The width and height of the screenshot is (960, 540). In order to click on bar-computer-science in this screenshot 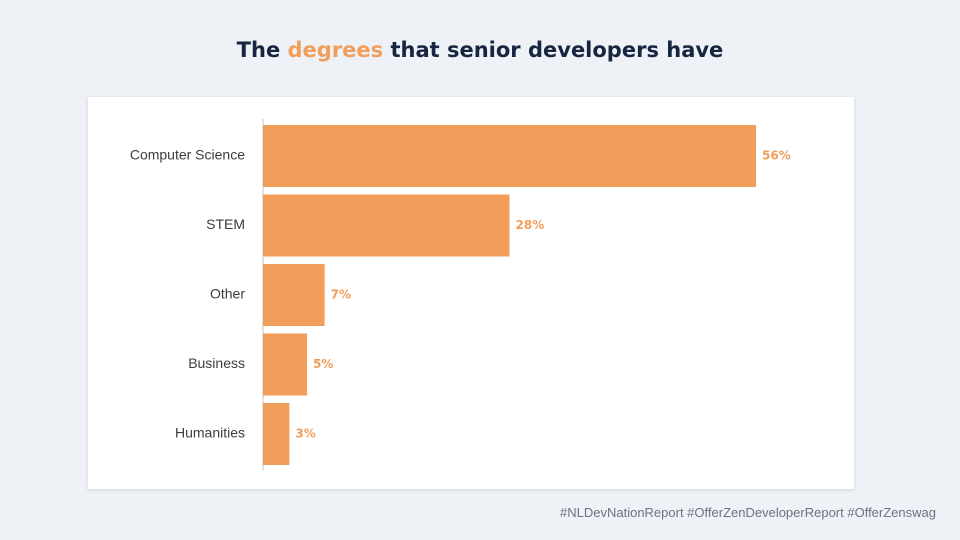, I will do `click(509, 156)`.